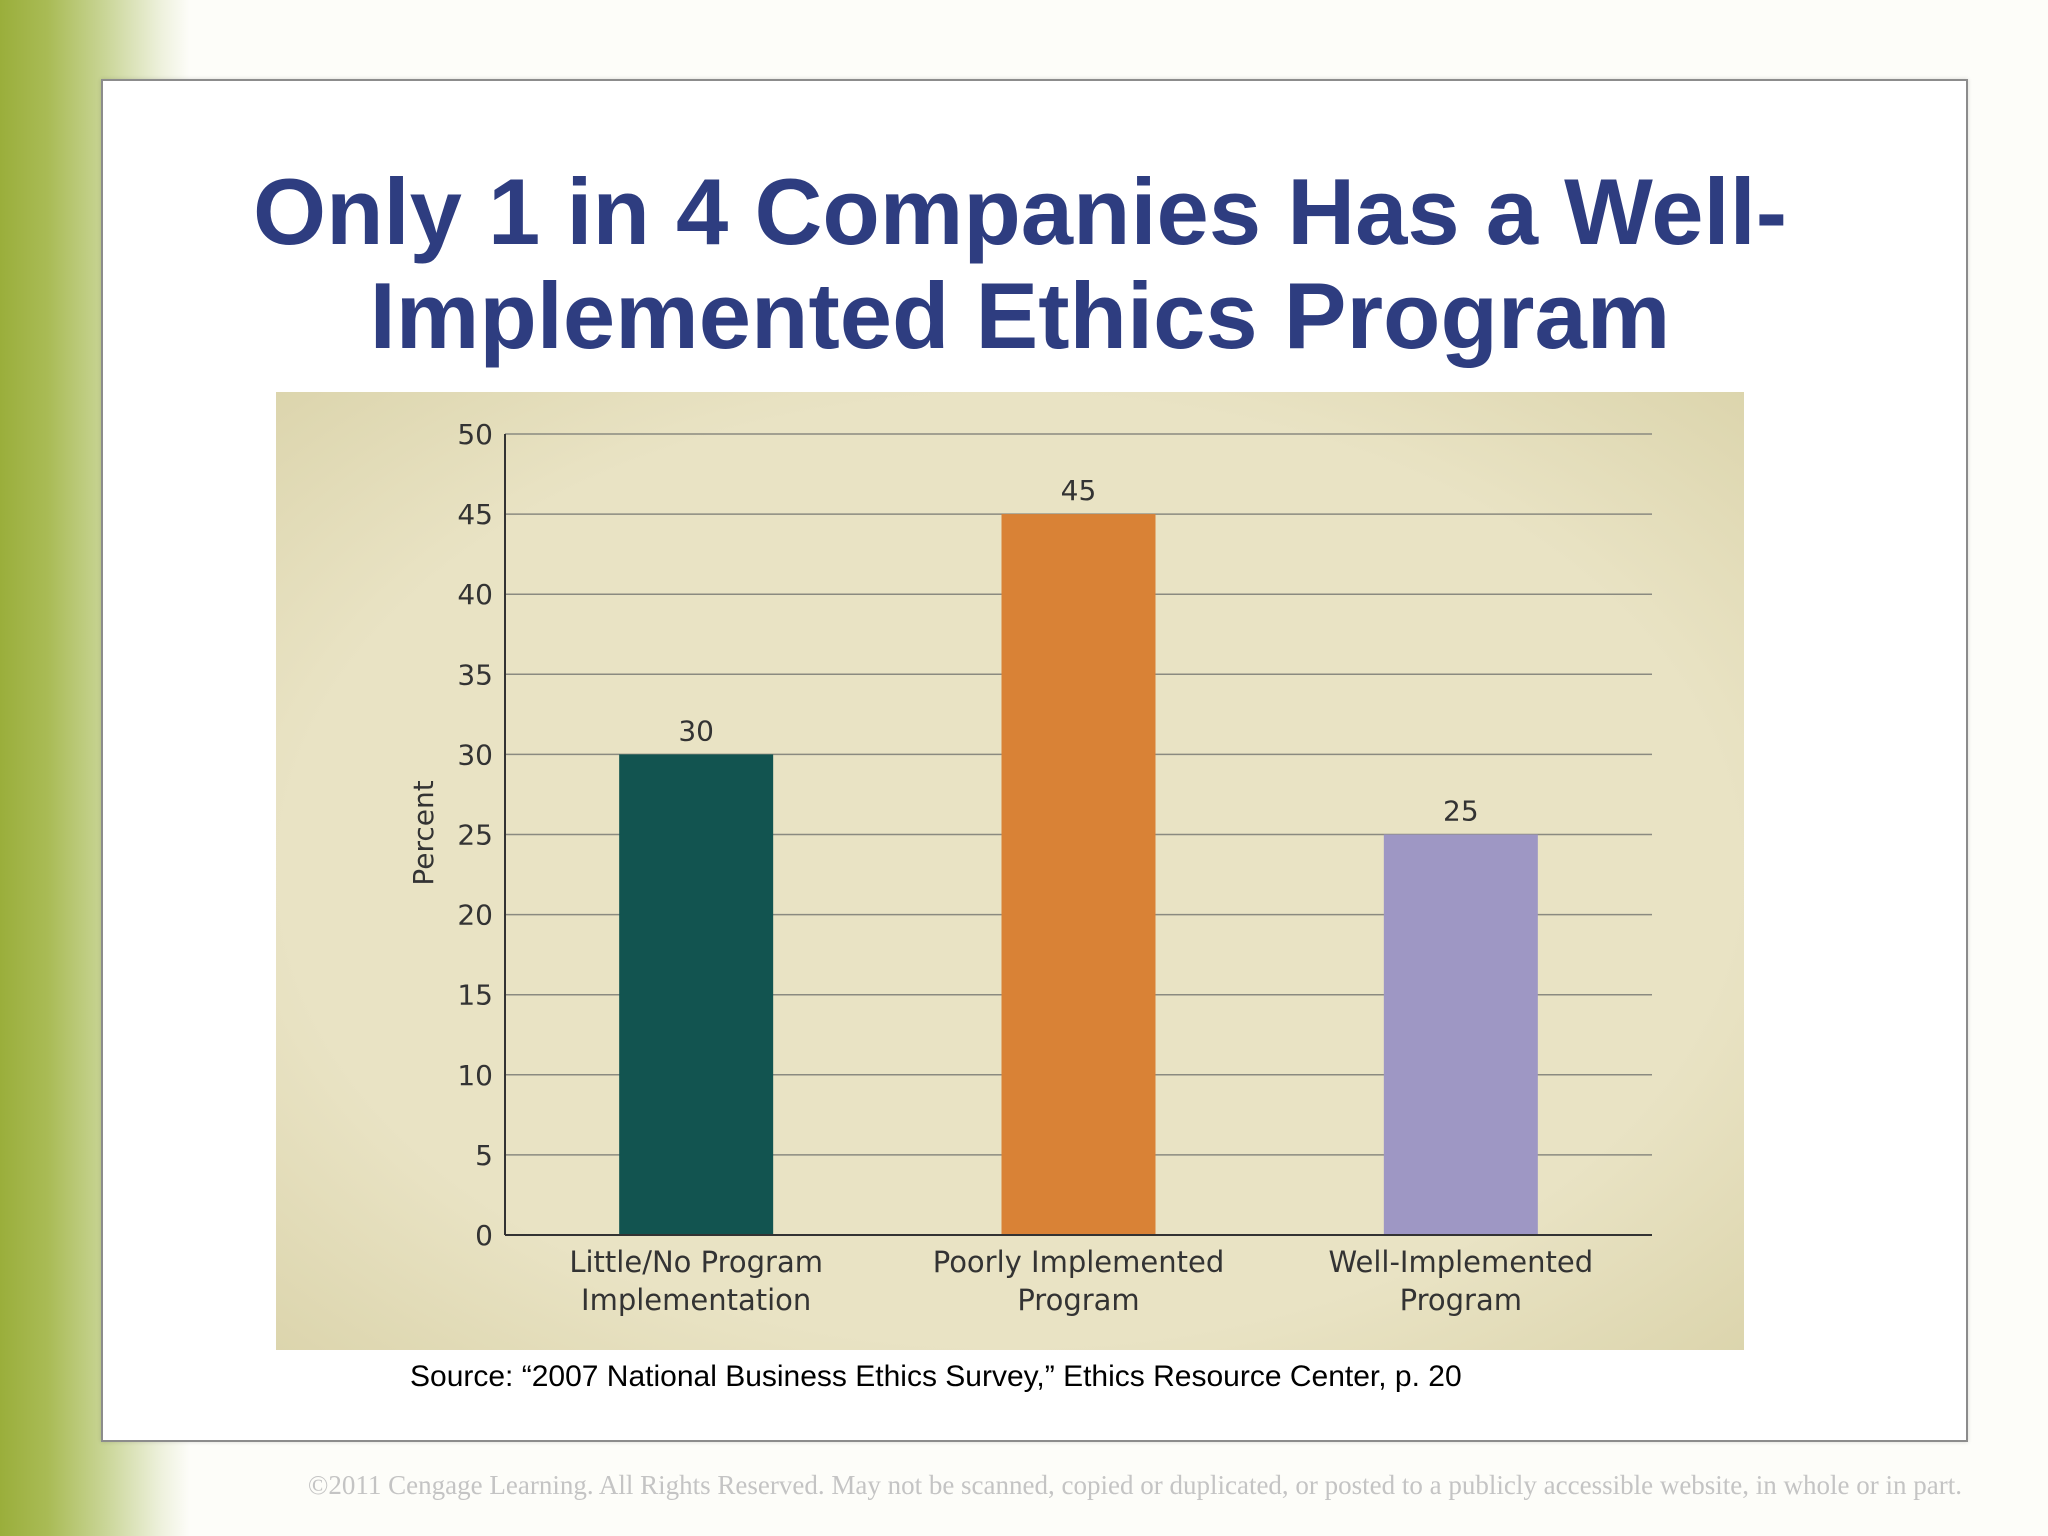 The height and width of the screenshot is (1536, 2048). What do you see at coordinates (696, 1262) in the screenshot?
I see `x-tick-label: Little/No Program` at bounding box center [696, 1262].